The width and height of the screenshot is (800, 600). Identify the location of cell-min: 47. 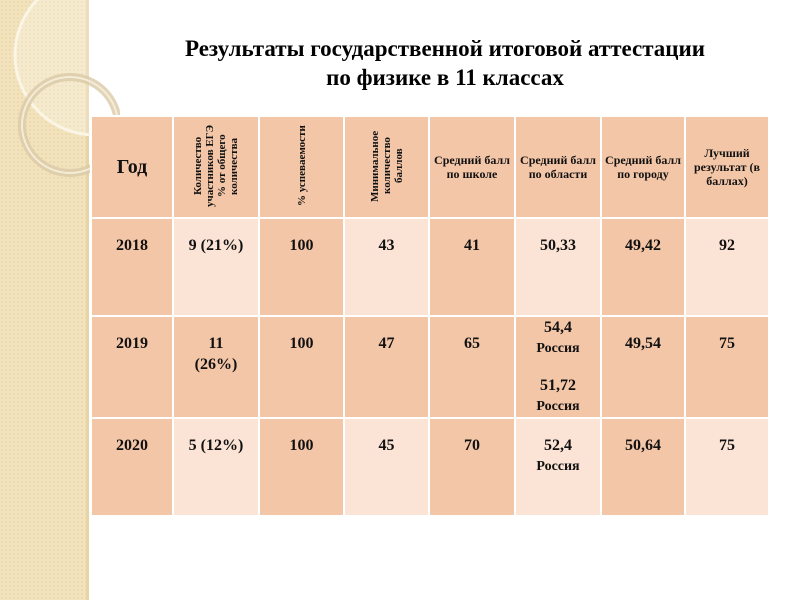
(386, 367).